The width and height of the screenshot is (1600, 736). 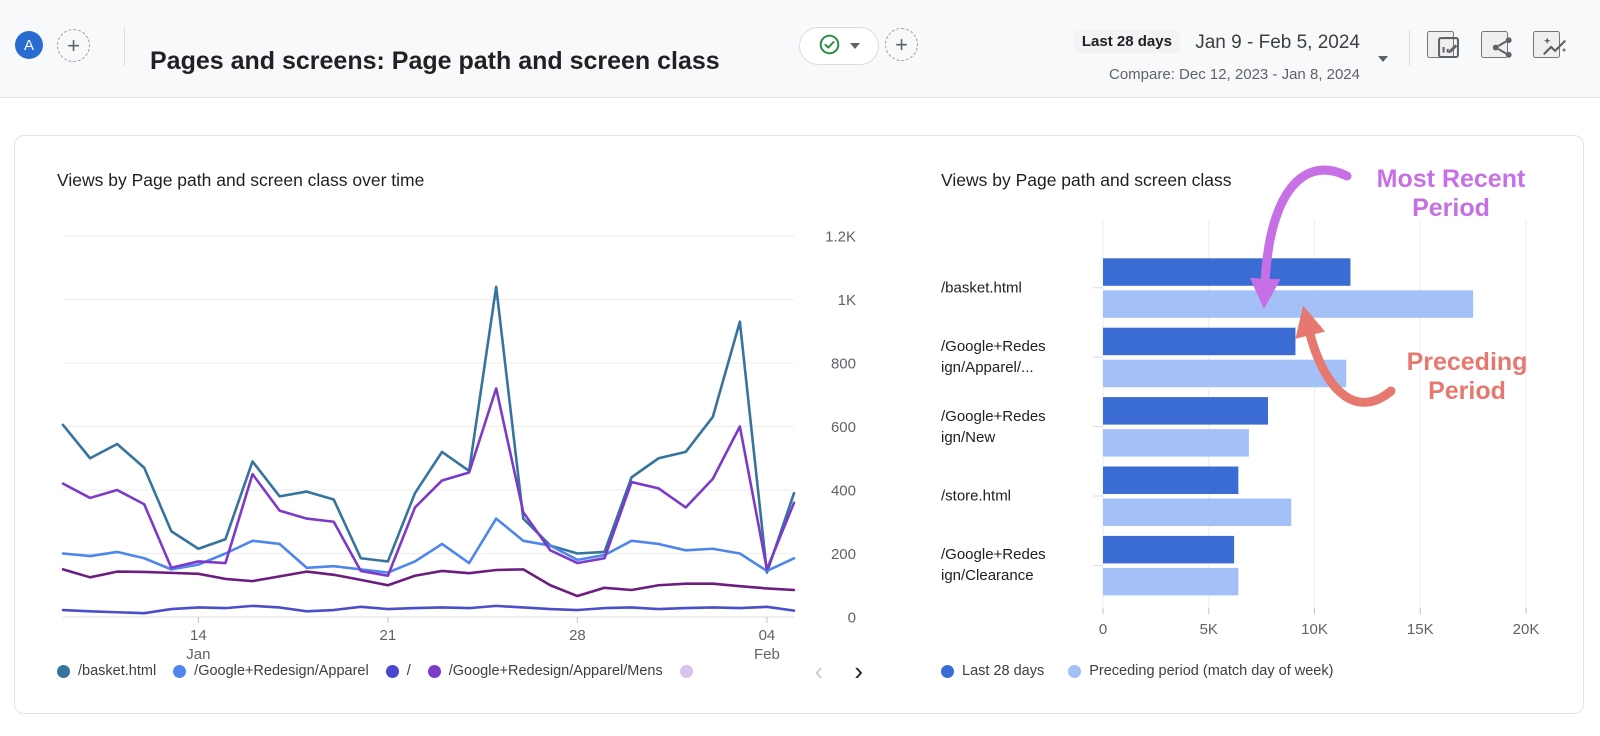 What do you see at coordinates (855, 46) in the screenshot?
I see `chevron-down-icon` at bounding box center [855, 46].